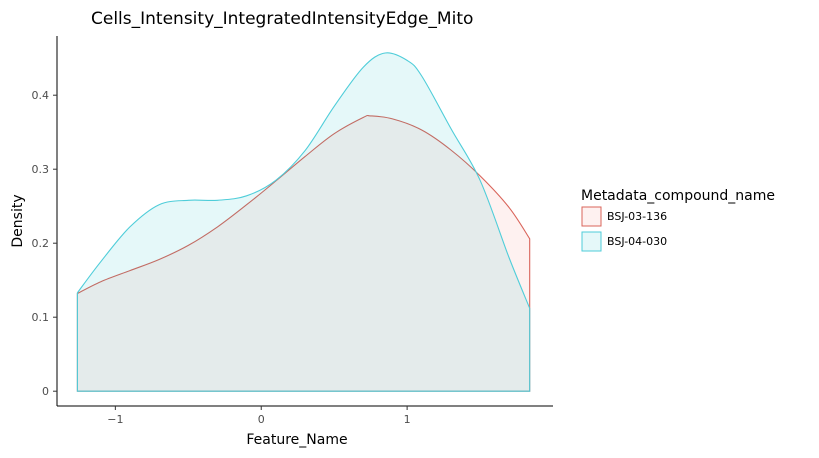 The width and height of the screenshot is (819, 458). What do you see at coordinates (115, 419) in the screenshot?
I see `x-tick-label: −1` at bounding box center [115, 419].